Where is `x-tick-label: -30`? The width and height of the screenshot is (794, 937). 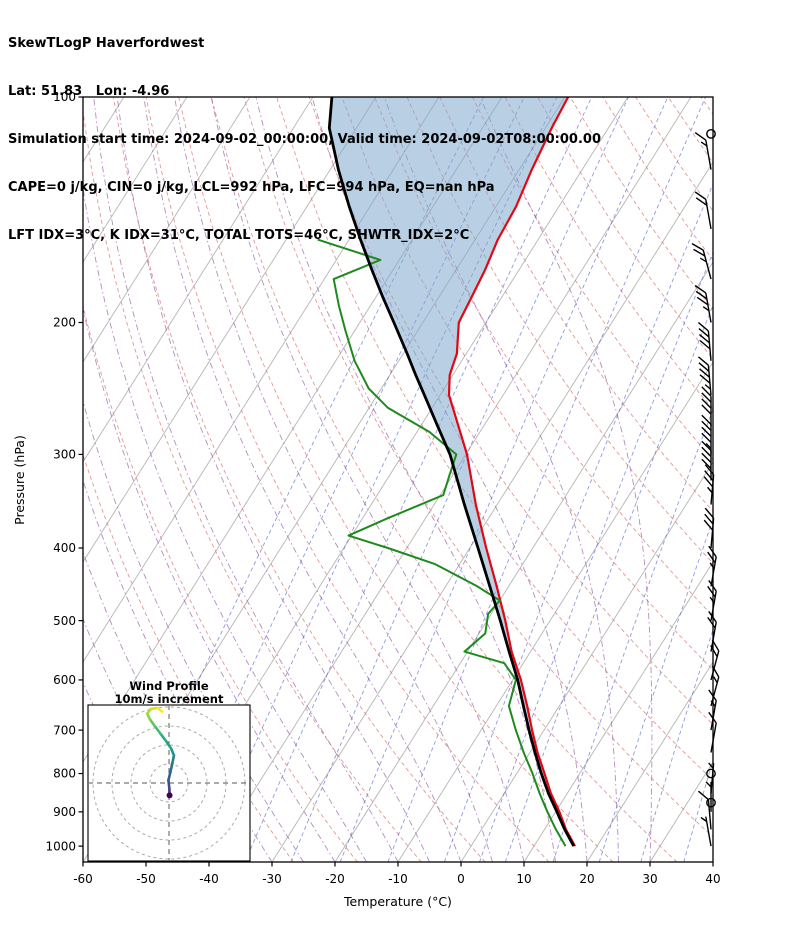
x-tick-label: -30 is located at coordinates (272, 879).